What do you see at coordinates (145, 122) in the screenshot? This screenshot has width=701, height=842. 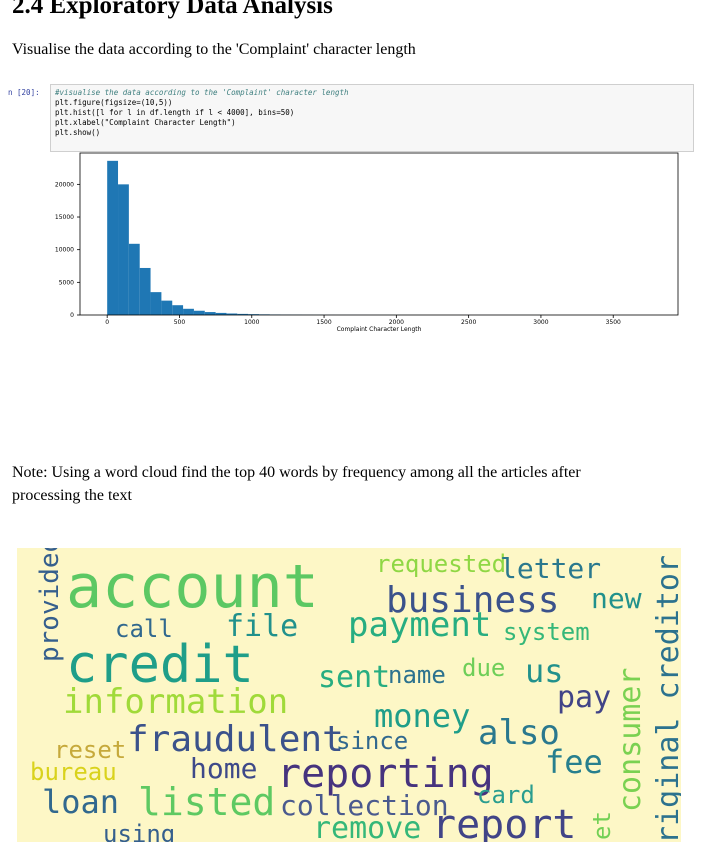 I see `code-line: plt.xlabel("Complaint Character Length")` at bounding box center [145, 122].